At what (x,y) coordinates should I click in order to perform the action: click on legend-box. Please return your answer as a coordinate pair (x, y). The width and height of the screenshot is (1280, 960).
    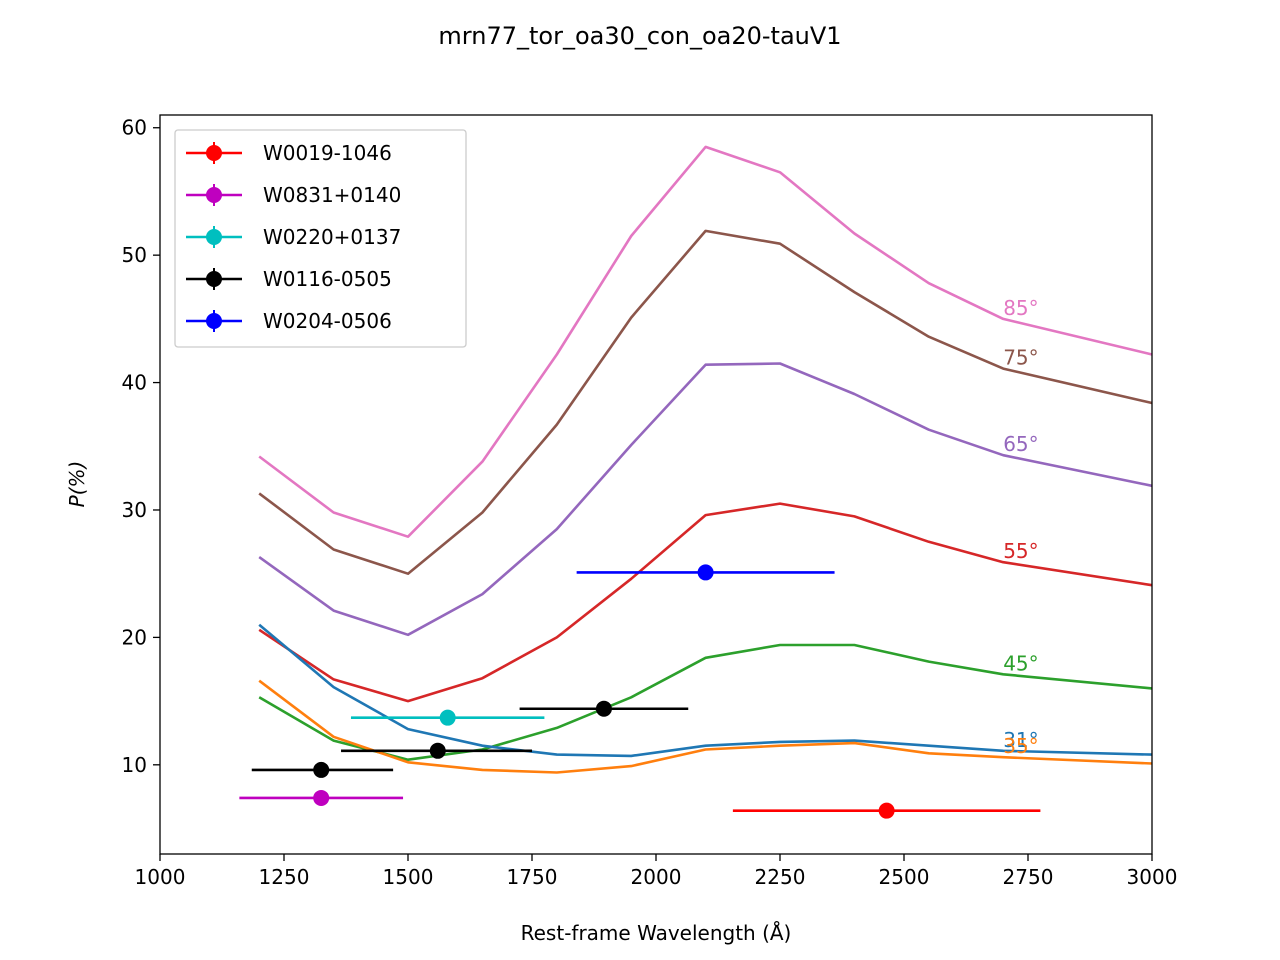
    Looking at the image, I should click on (320, 238).